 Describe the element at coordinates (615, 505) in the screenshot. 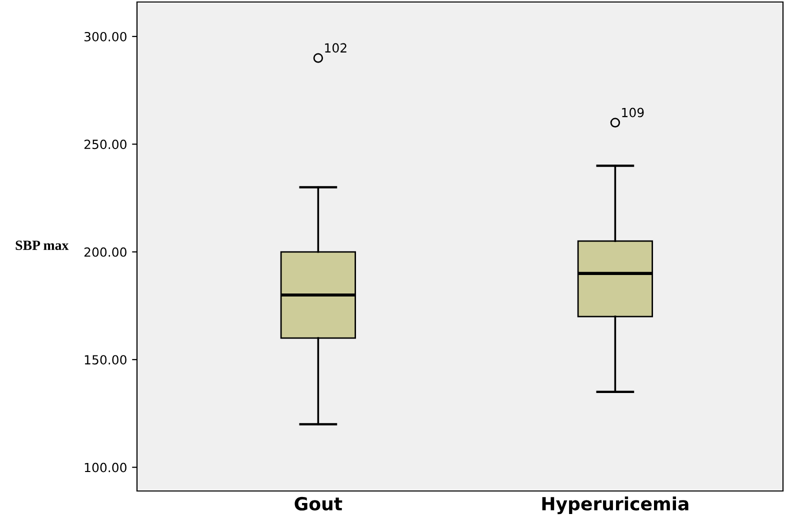

I see `x-tick-label: Hyperuricemia` at that location.